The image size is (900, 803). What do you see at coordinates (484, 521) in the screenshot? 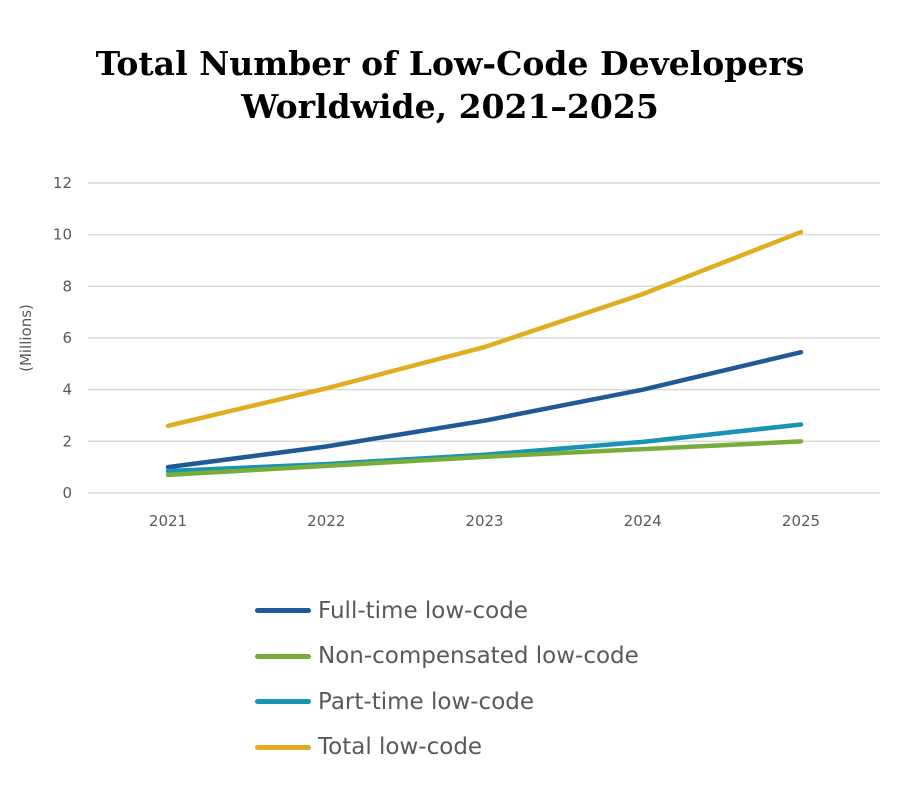
I see `x-tick-label: 2023` at bounding box center [484, 521].